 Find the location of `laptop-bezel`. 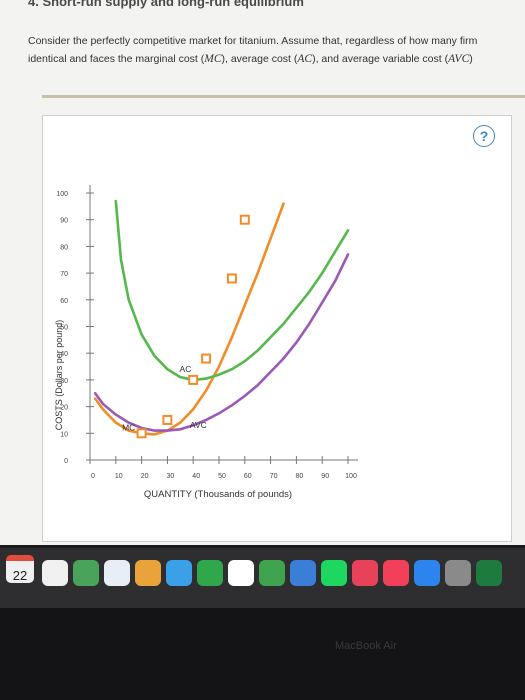

laptop-bezel is located at coordinates (262, 654).